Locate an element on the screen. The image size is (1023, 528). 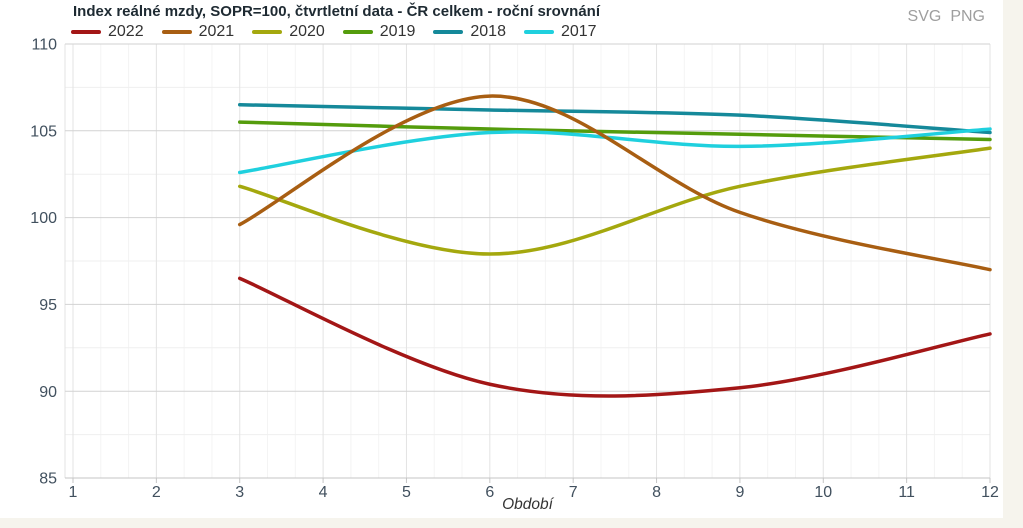
legend-swatch-2021 is located at coordinates (176, 32).